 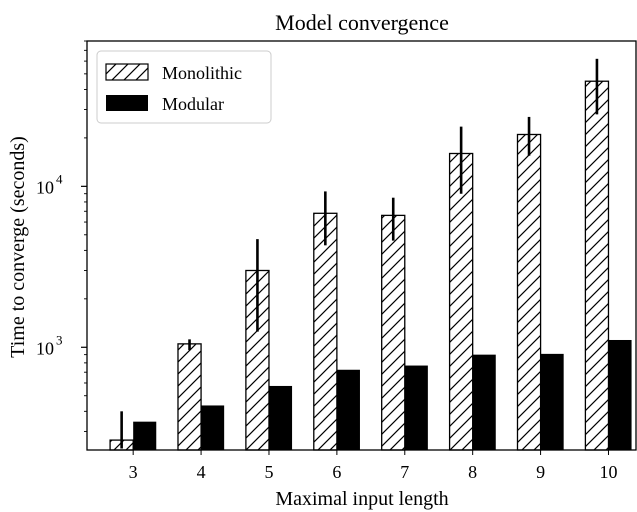 What do you see at coordinates (362, 22) in the screenshot?
I see `chart-title: Model convergence` at bounding box center [362, 22].